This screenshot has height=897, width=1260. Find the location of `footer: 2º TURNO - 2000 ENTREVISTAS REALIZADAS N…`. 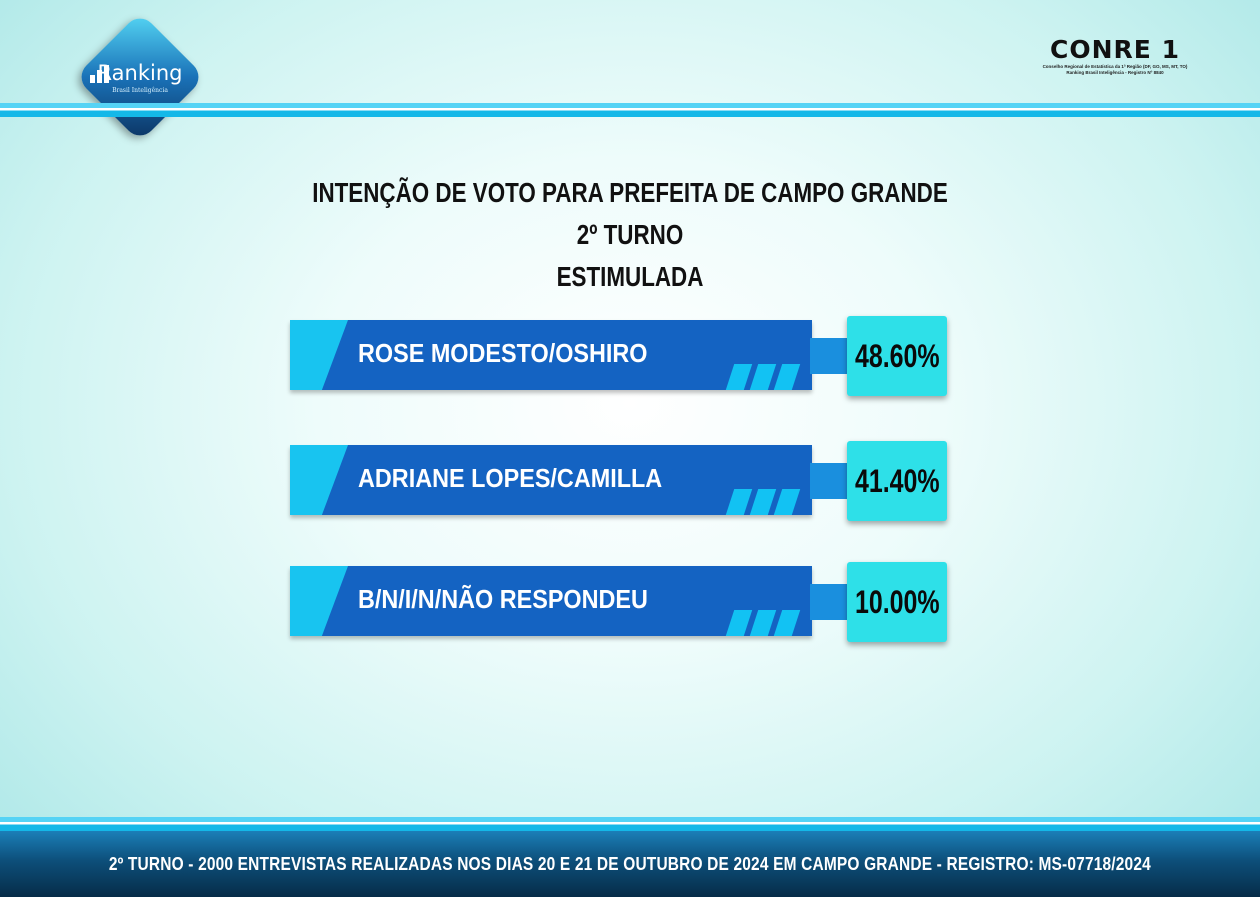

footer: 2º TURNO - 2000 ENTREVISTAS REALIZADAS N… is located at coordinates (630, 864).